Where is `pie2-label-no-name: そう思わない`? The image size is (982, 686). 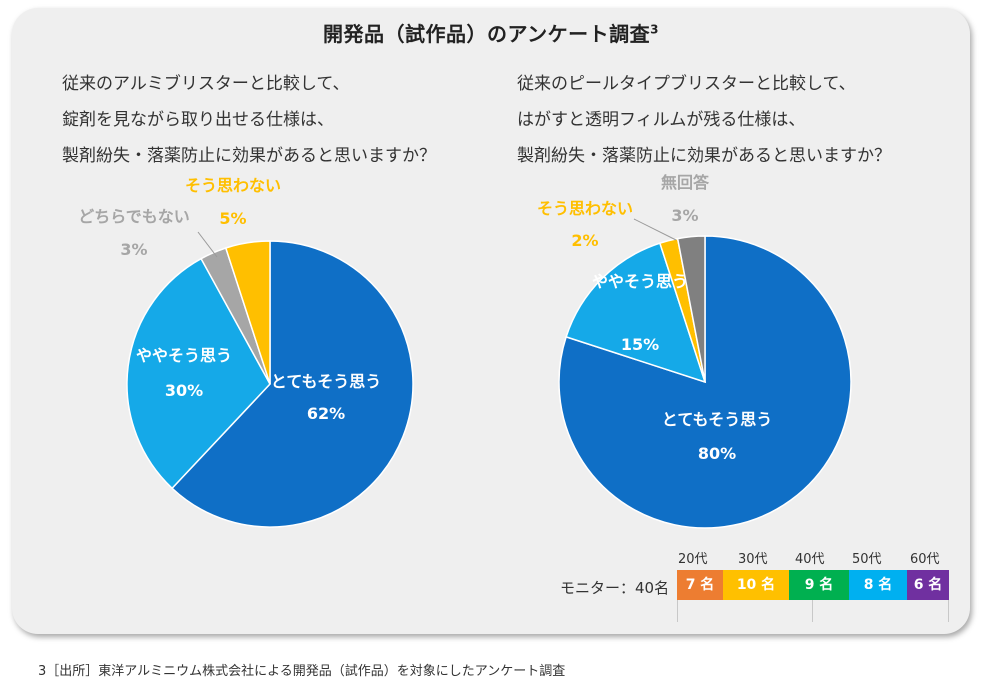 pie2-label-no-name: そう思わない is located at coordinates (585, 208).